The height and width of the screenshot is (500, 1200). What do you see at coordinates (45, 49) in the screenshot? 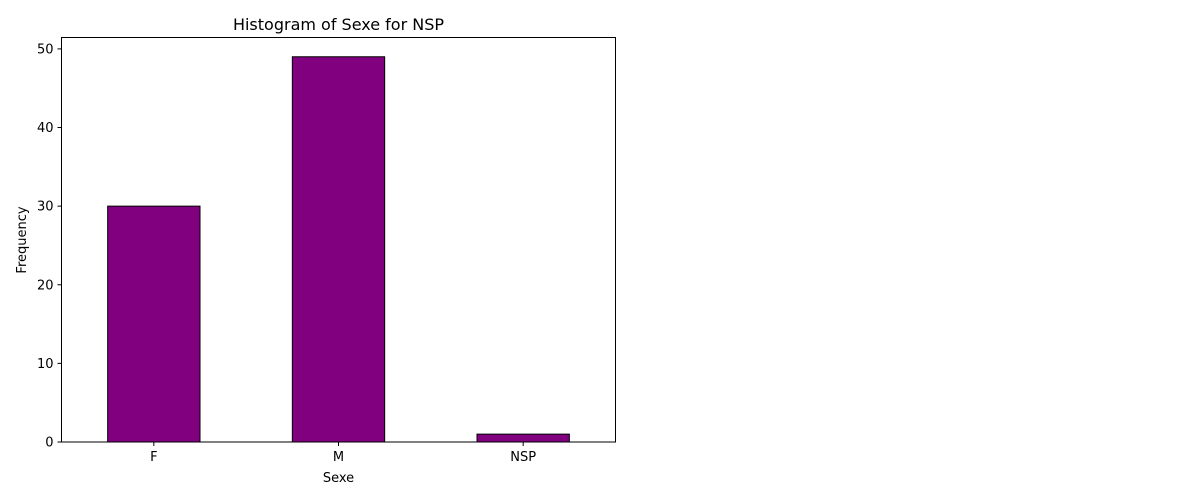
I see `y-tick-label: 50` at bounding box center [45, 49].